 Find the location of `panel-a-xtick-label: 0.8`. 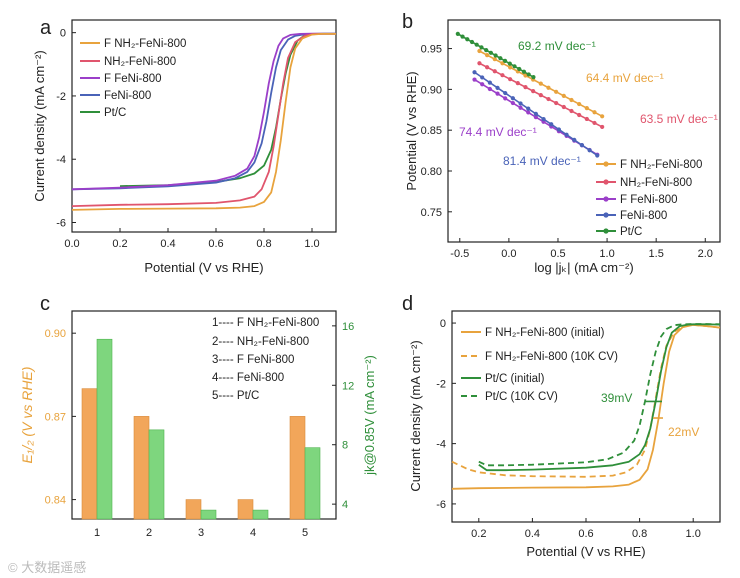

panel-a-xtick-label: 0.8 is located at coordinates (263, 244).